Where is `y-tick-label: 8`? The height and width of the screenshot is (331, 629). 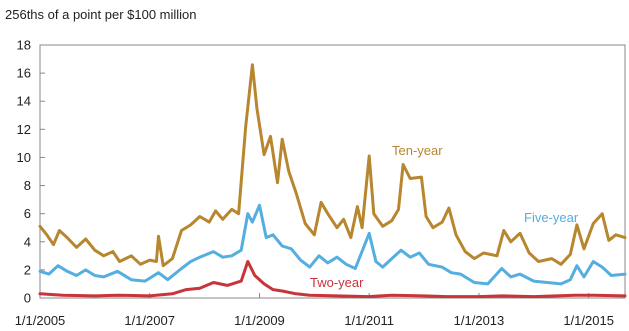
y-tick-label: 8 is located at coordinates (27, 185).